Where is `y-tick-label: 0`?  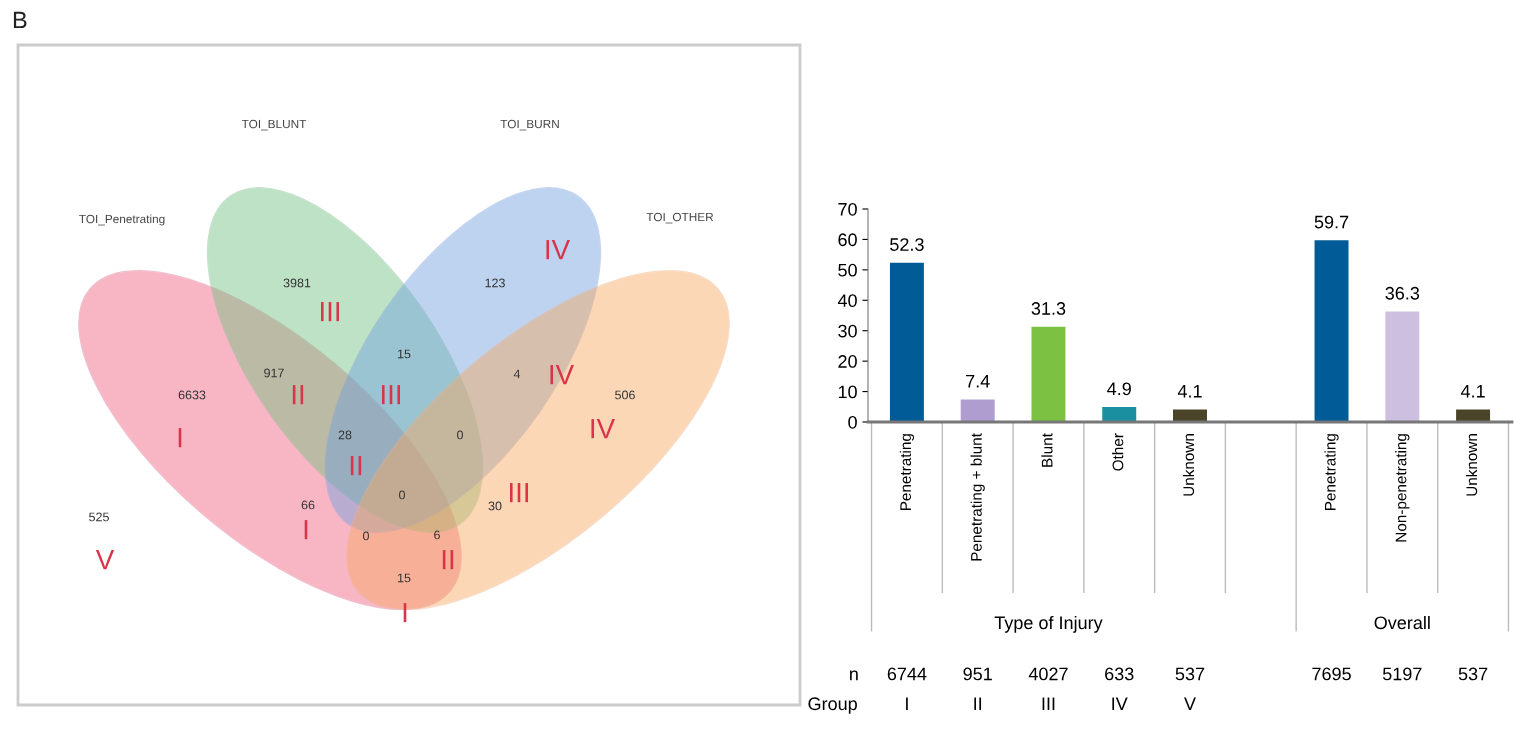 y-tick-label: 0 is located at coordinates (852, 422).